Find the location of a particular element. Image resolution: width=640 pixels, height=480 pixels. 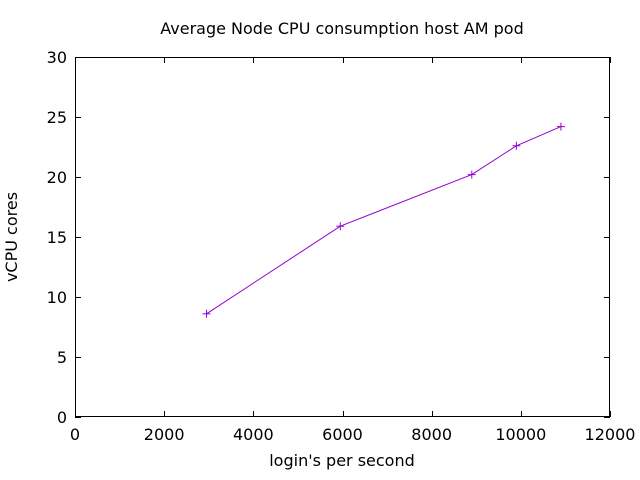

x-tick-label: 8000 is located at coordinates (431, 434).